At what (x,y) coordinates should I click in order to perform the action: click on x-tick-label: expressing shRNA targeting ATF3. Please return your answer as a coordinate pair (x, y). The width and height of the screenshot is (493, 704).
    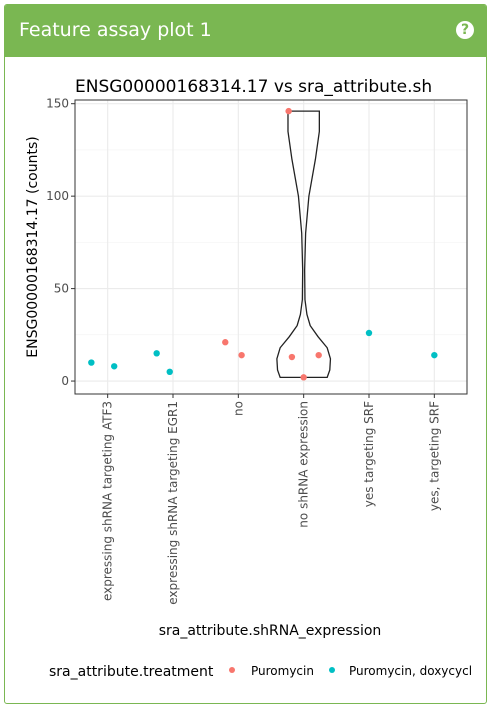
    Looking at the image, I should click on (108, 501).